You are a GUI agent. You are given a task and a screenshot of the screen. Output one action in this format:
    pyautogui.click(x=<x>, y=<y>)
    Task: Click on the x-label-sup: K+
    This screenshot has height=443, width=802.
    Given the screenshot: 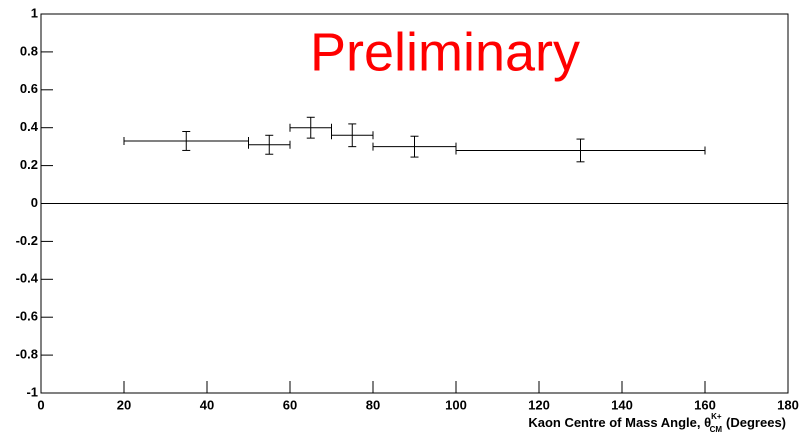 What is the action you would take?
    pyautogui.click(x=716, y=416)
    